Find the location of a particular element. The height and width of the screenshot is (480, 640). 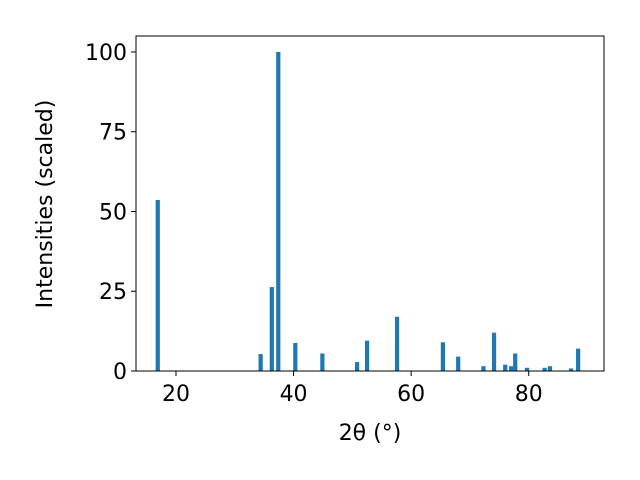

y-tick-label: 25 is located at coordinates (113, 292).